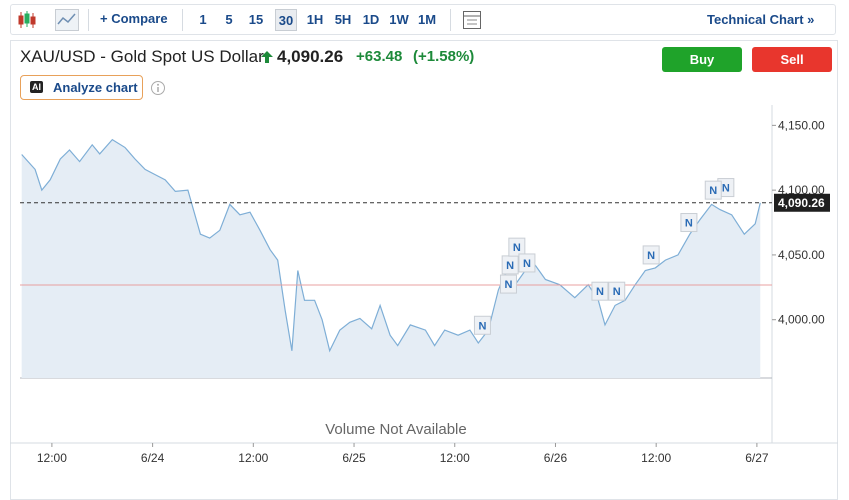 The image size is (849, 500). Describe the element at coordinates (203, 19) in the screenshot. I see `interval-button: 1` at that location.